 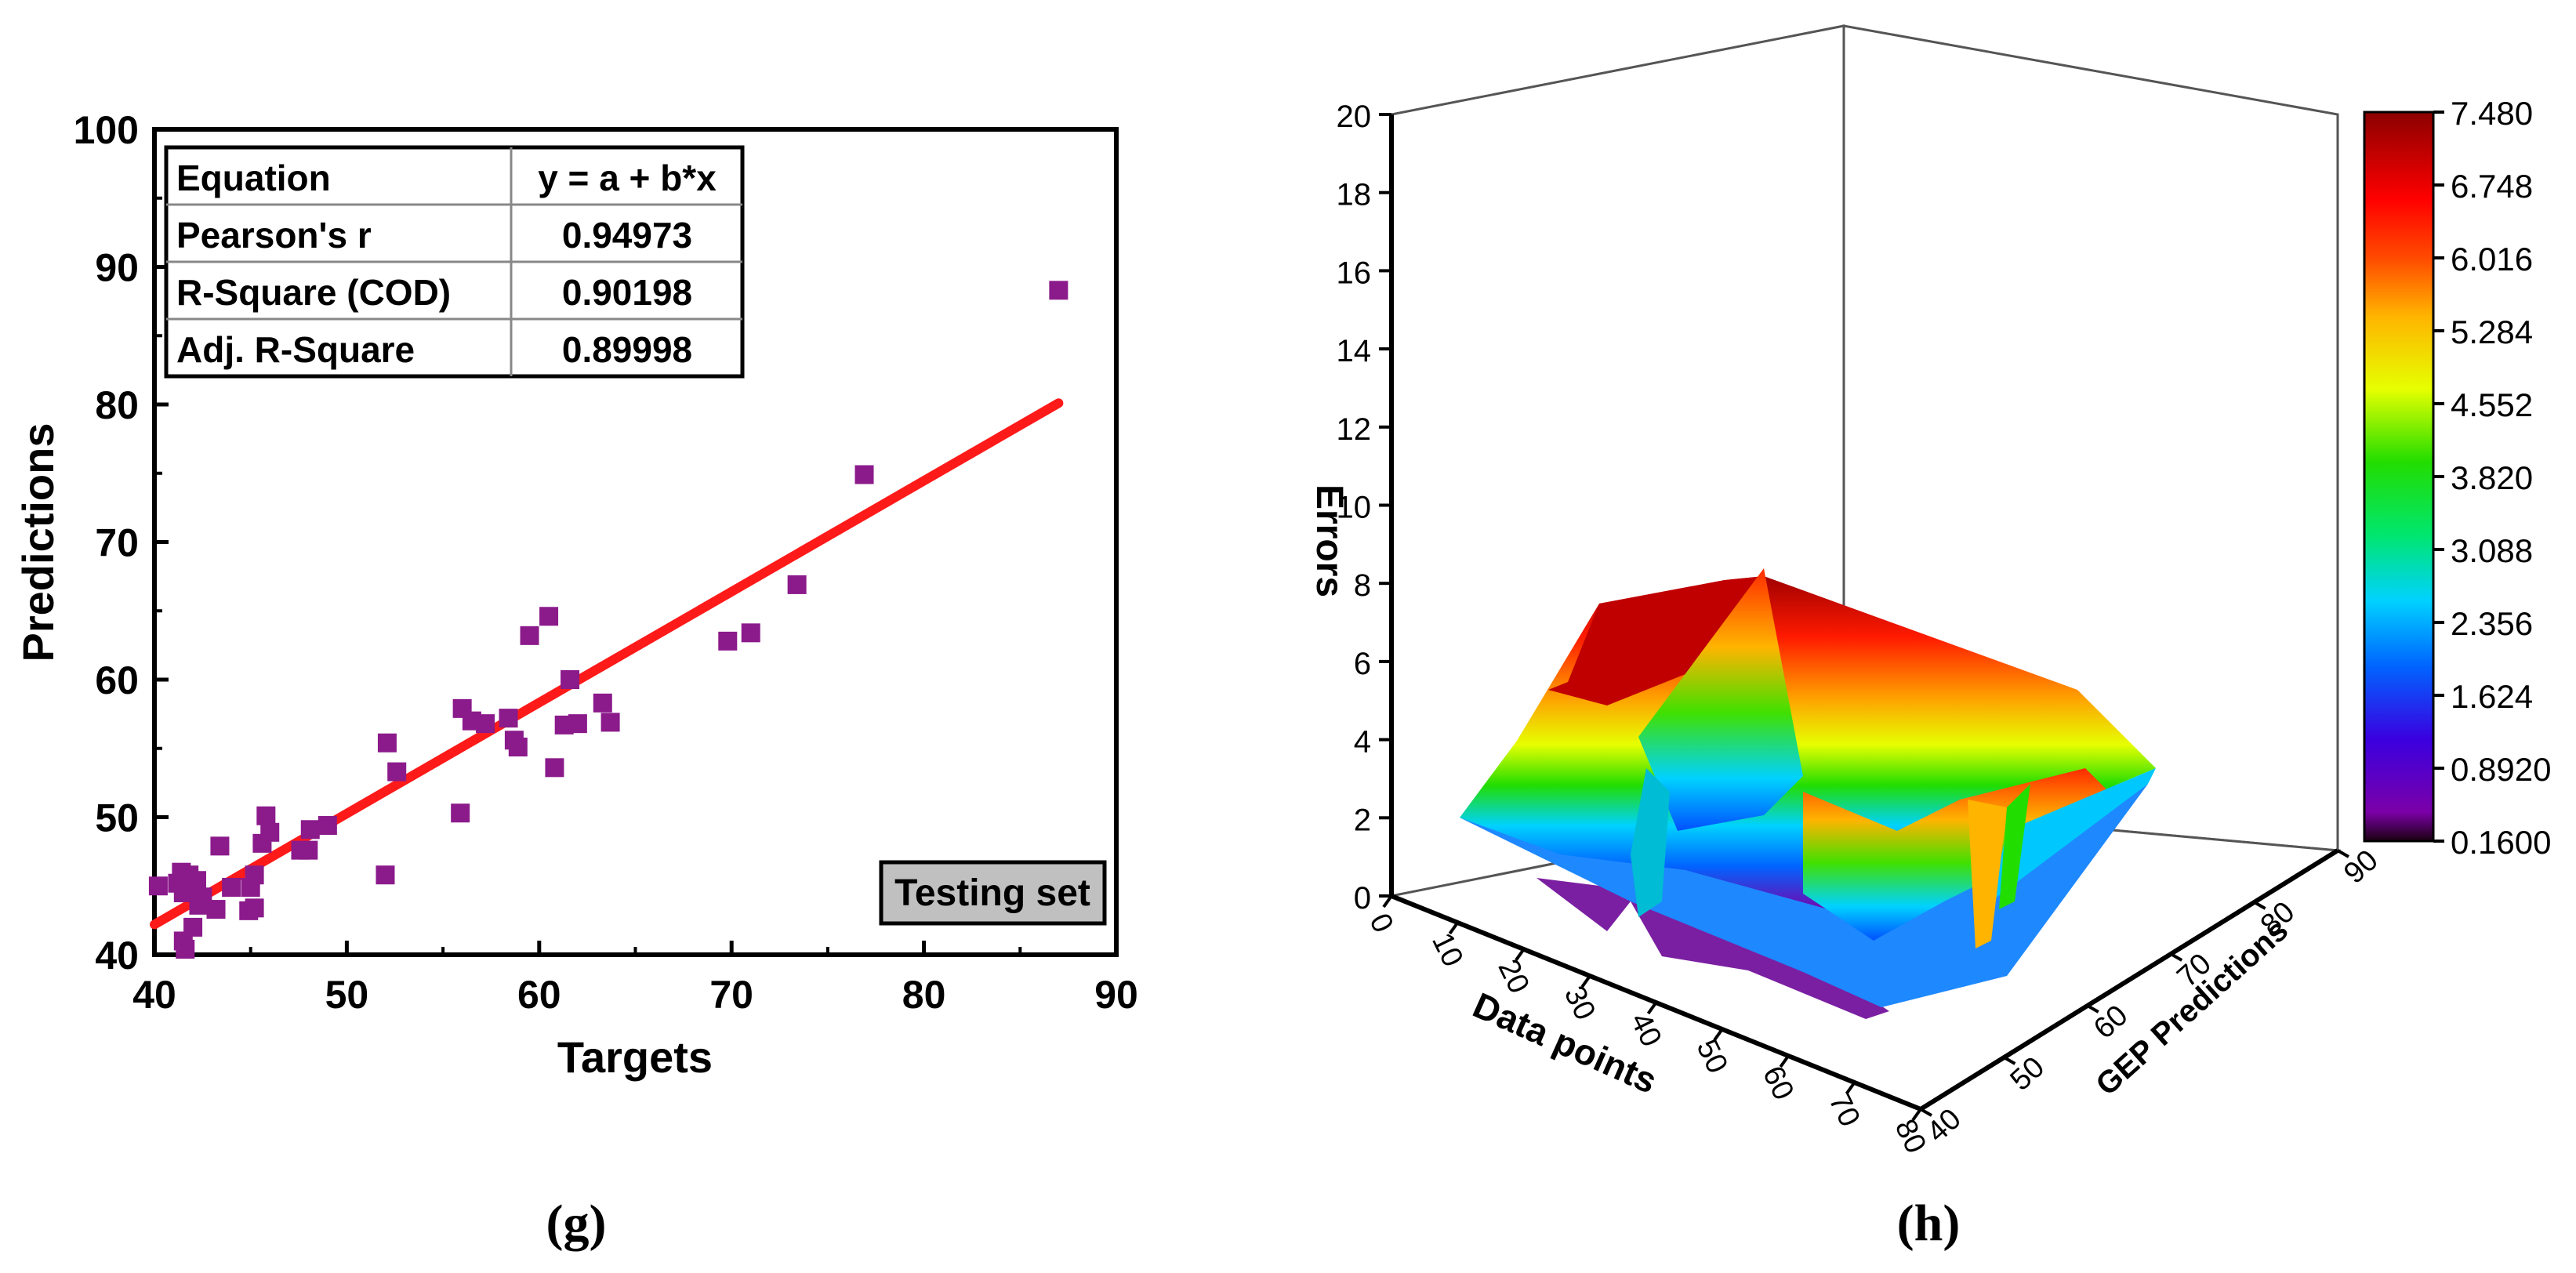 I want to click on colorbar-tick-label: 0.1600, so click(x=2501, y=842).